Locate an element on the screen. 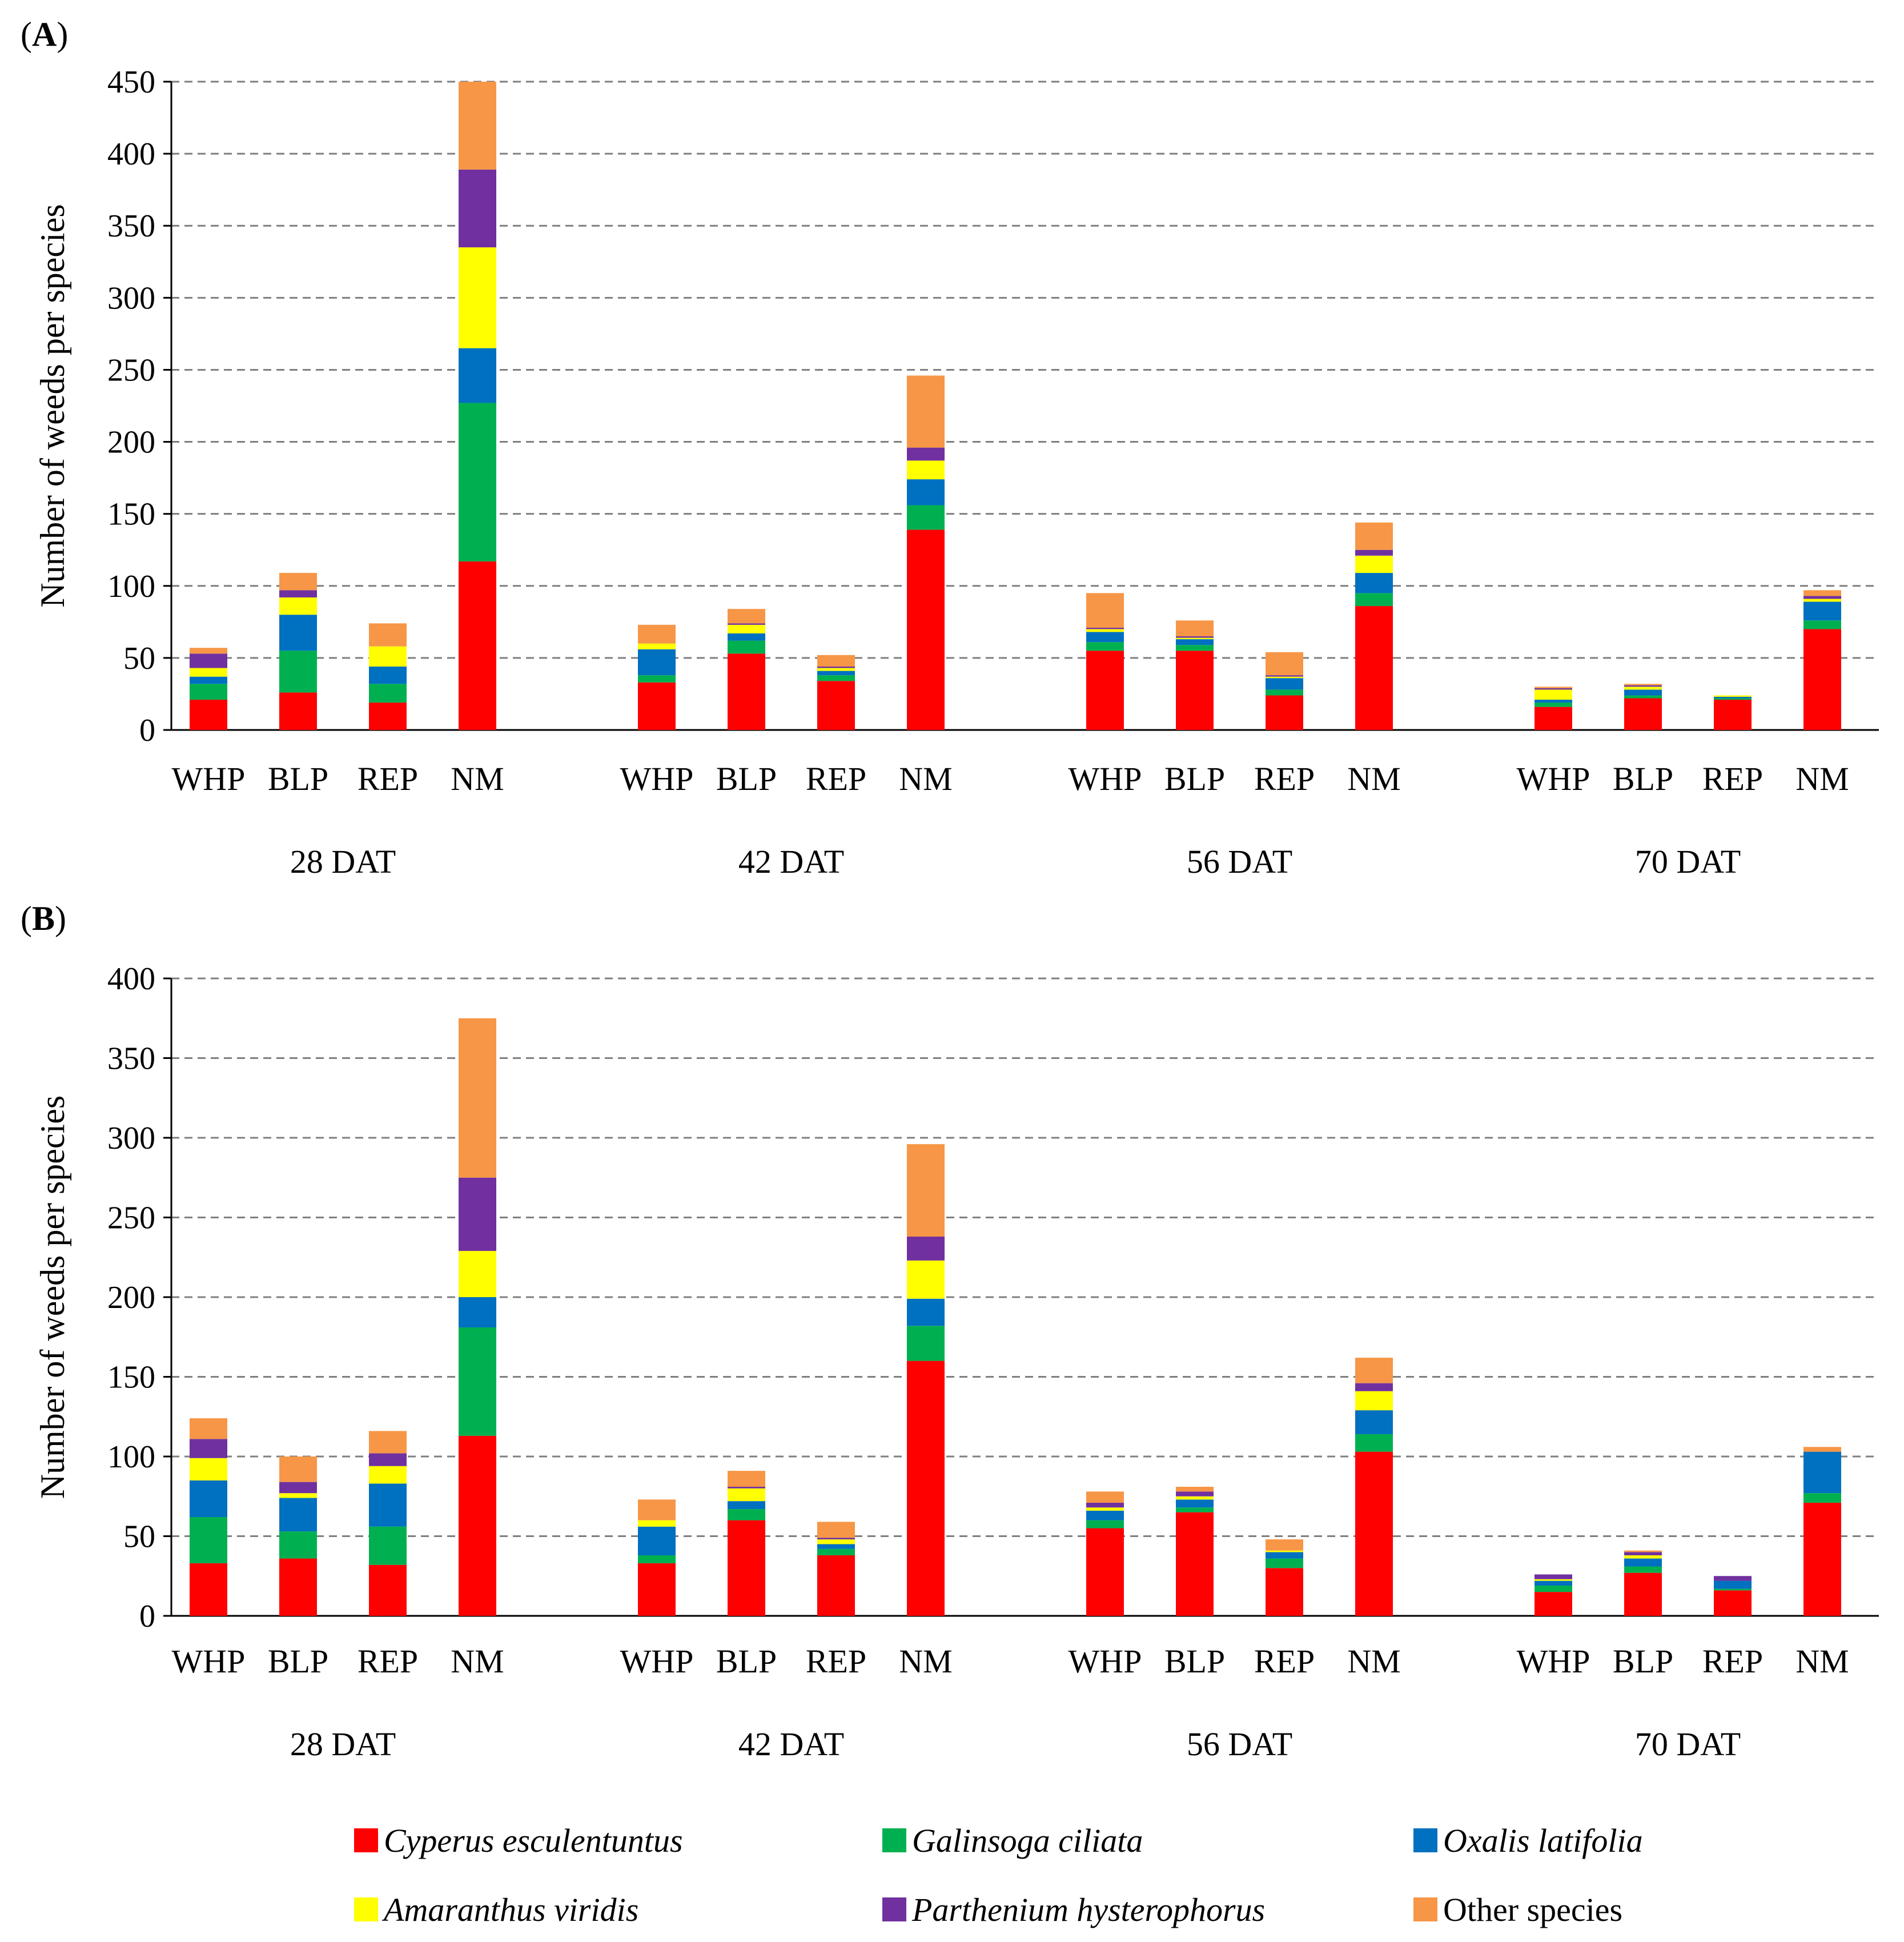  bar-segment-70dat-whp-s6 is located at coordinates (1554, 687).